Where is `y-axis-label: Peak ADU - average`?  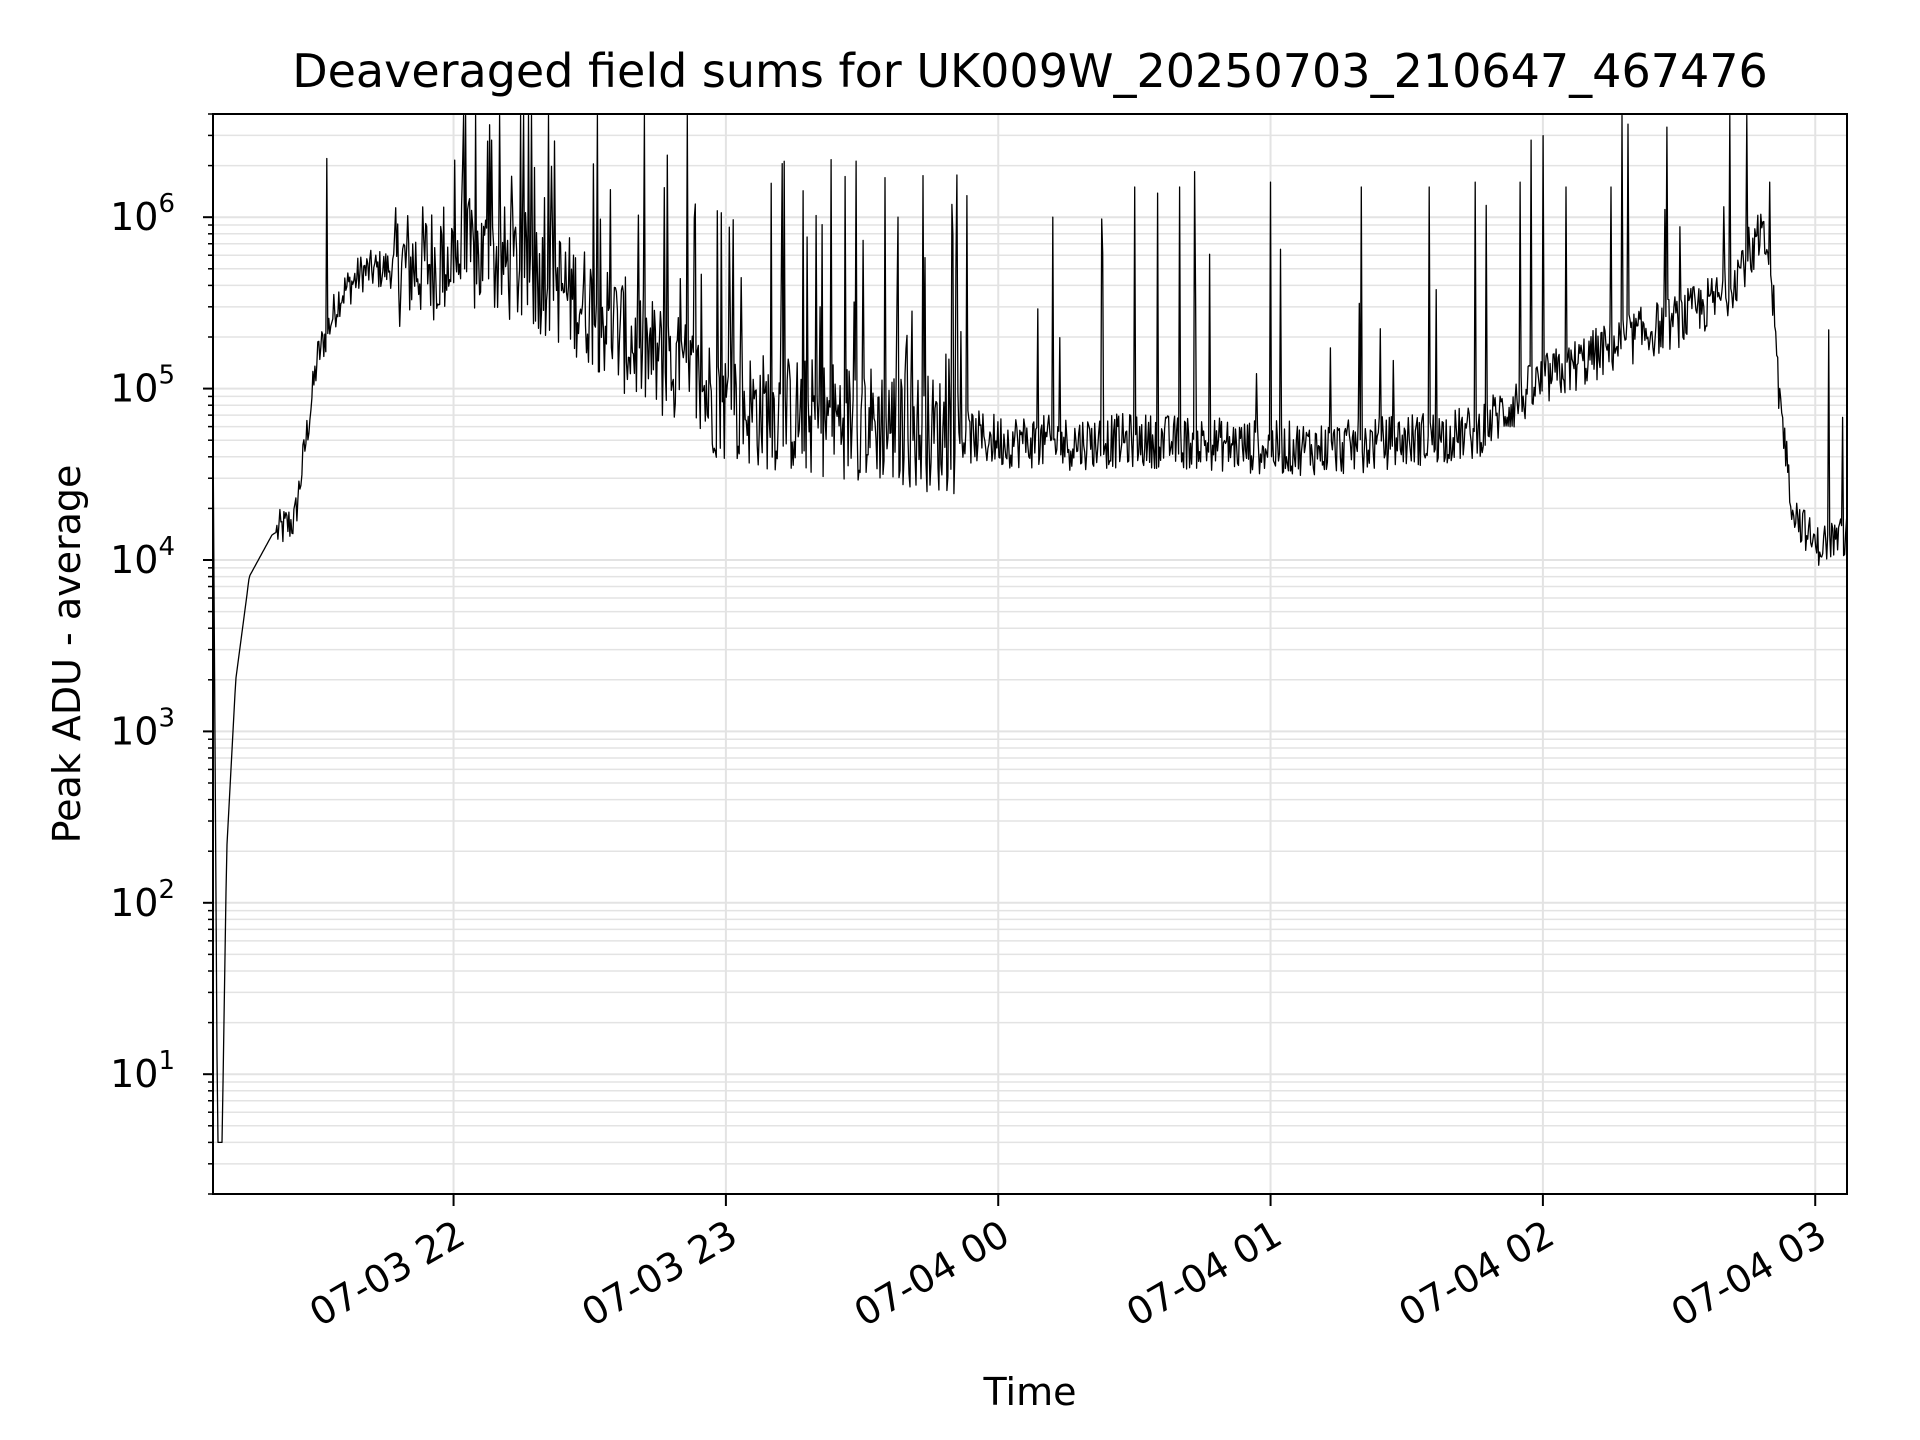
y-axis-label: Peak ADU - average is located at coordinates (67, 654).